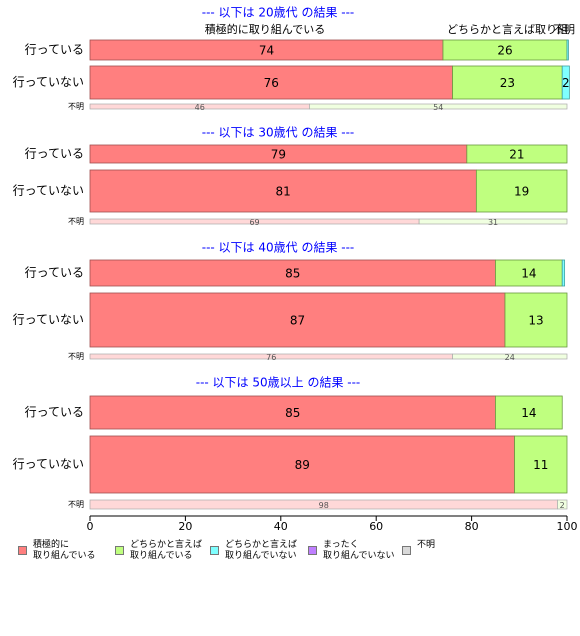  What do you see at coordinates (376, 526) in the screenshot?
I see `x-tick-label: 60` at bounding box center [376, 526].